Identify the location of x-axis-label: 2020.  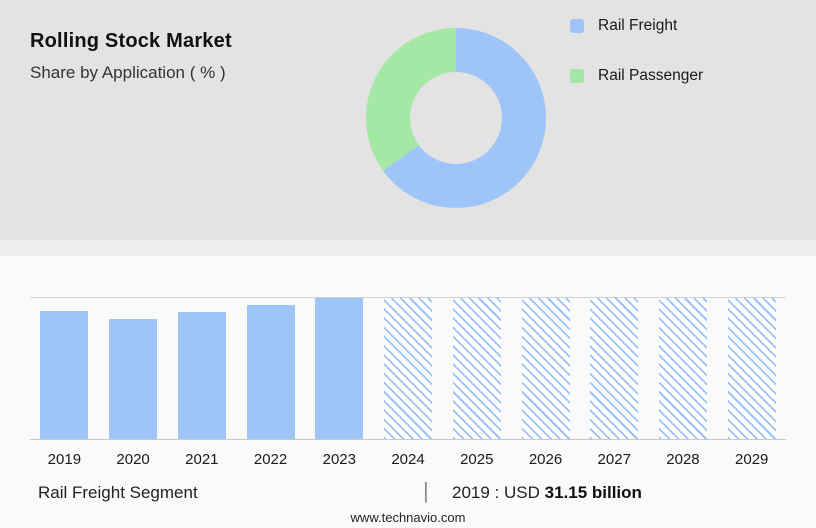
(133, 459).